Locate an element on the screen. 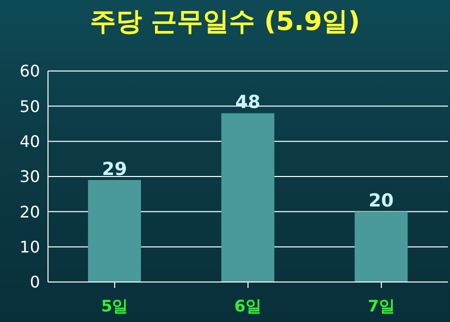  y-tick-label: 0 is located at coordinates (35, 282).